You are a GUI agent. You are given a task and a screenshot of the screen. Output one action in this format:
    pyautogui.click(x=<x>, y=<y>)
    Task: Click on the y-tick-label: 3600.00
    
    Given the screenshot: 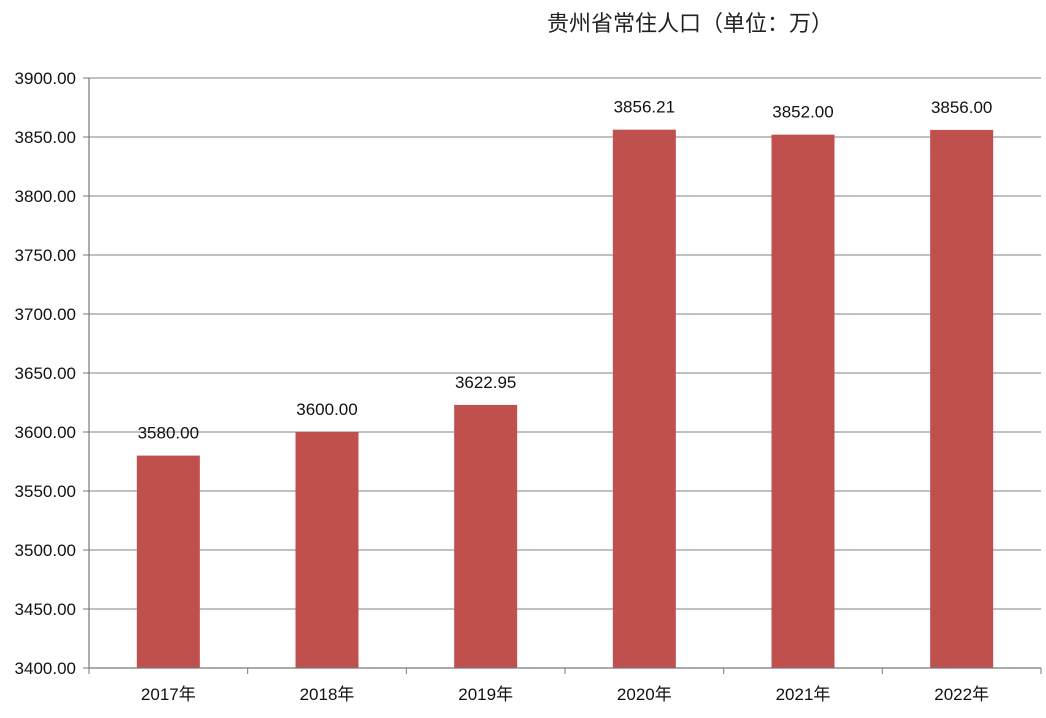 What is the action you would take?
    pyautogui.click(x=45, y=432)
    